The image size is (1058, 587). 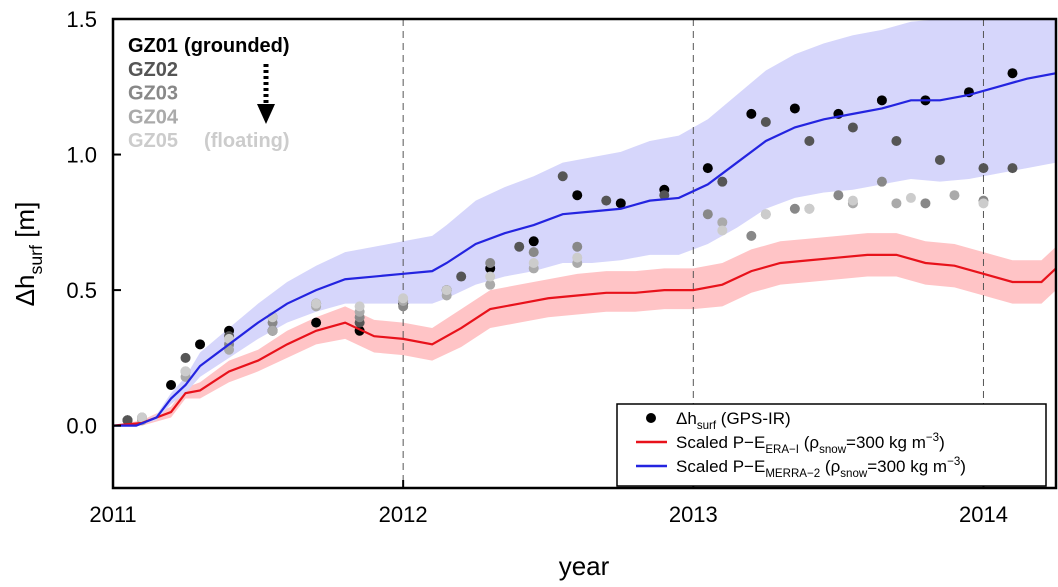 What do you see at coordinates (651, 418) in the screenshot?
I see `legend-marker` at bounding box center [651, 418].